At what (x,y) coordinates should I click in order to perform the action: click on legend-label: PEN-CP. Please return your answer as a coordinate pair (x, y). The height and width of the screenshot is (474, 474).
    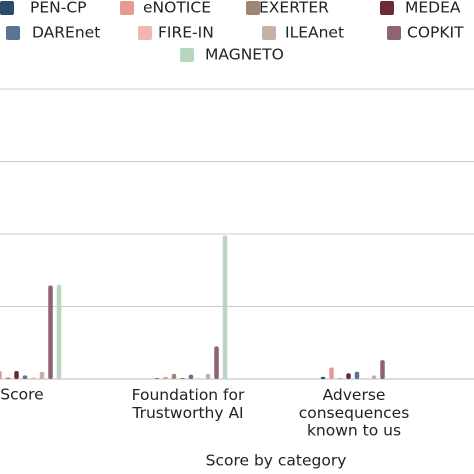
    Looking at the image, I should click on (58, 8).